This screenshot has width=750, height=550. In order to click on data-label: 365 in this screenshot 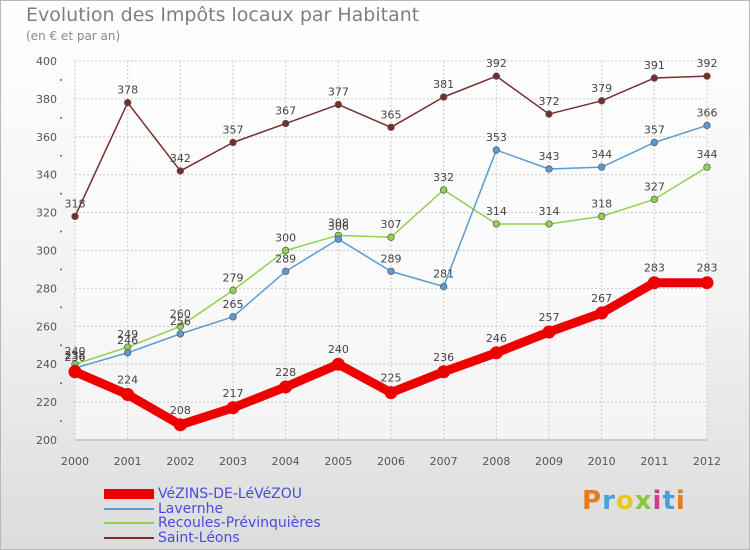, I will do `click(391, 114)`.